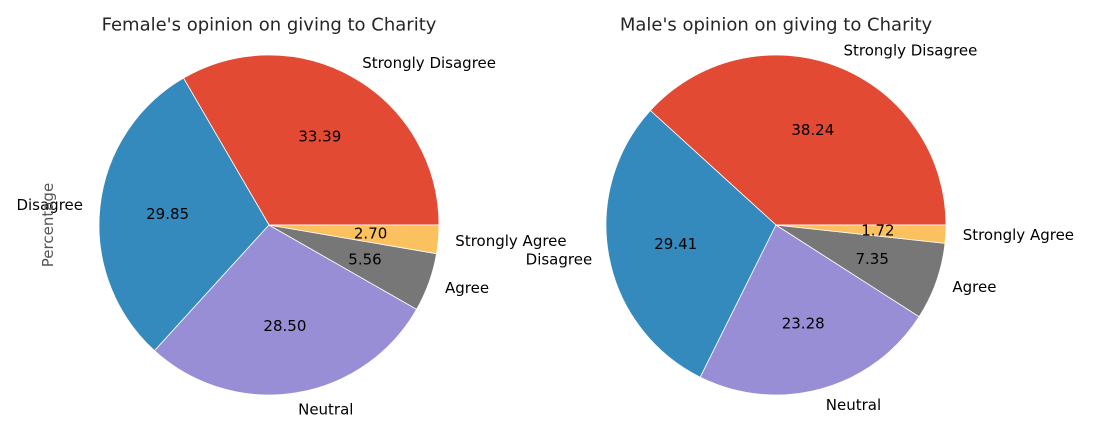 Image resolution: width=1096 pixels, height=429 pixels. I want to click on pie-value-label: 2.70, so click(370, 234).